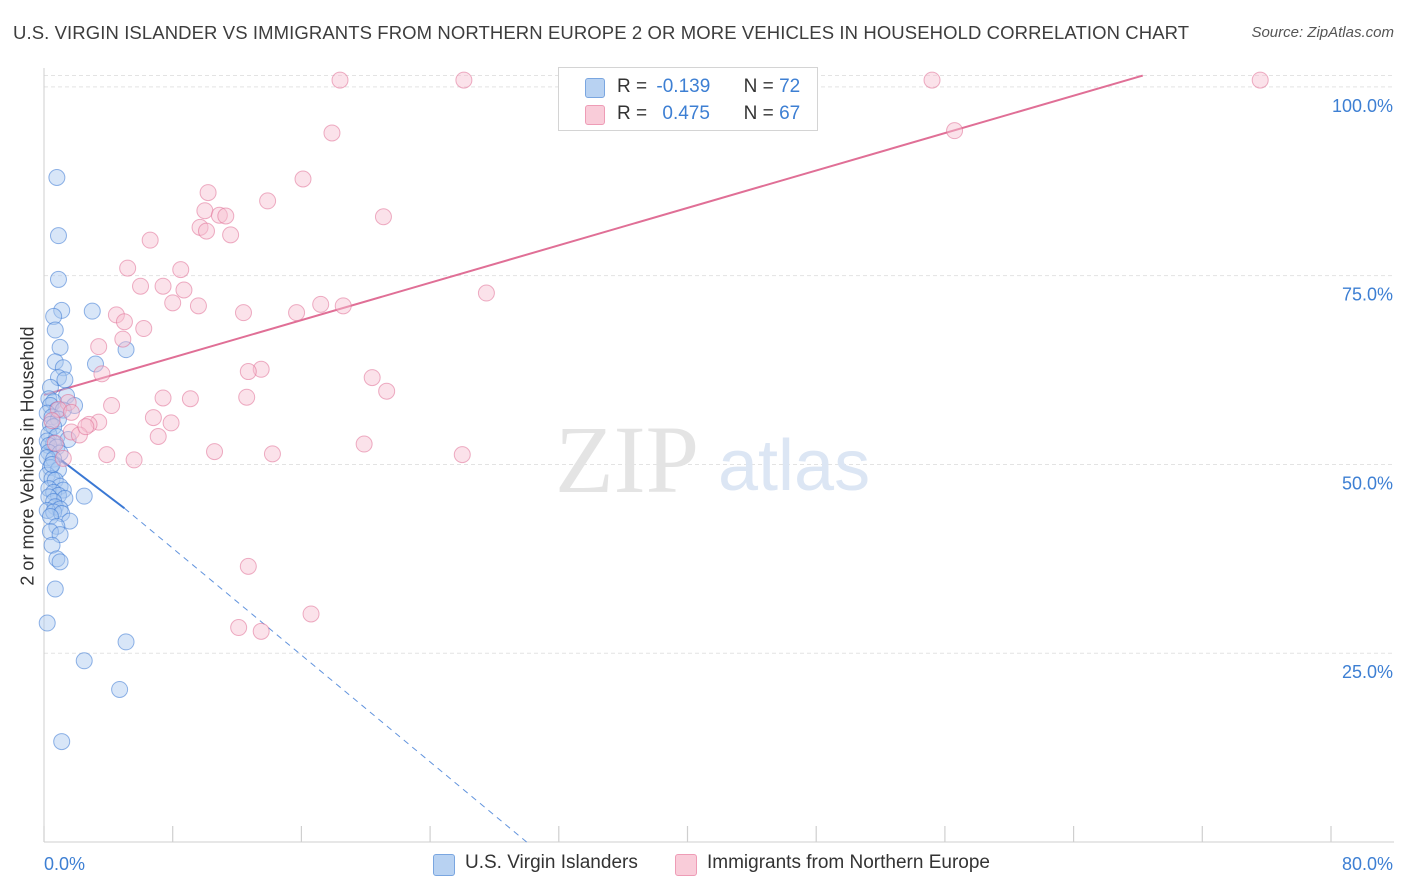  What do you see at coordinates (683, 86) in the screenshot?
I see `legend-r-value: -0.139` at bounding box center [683, 86].